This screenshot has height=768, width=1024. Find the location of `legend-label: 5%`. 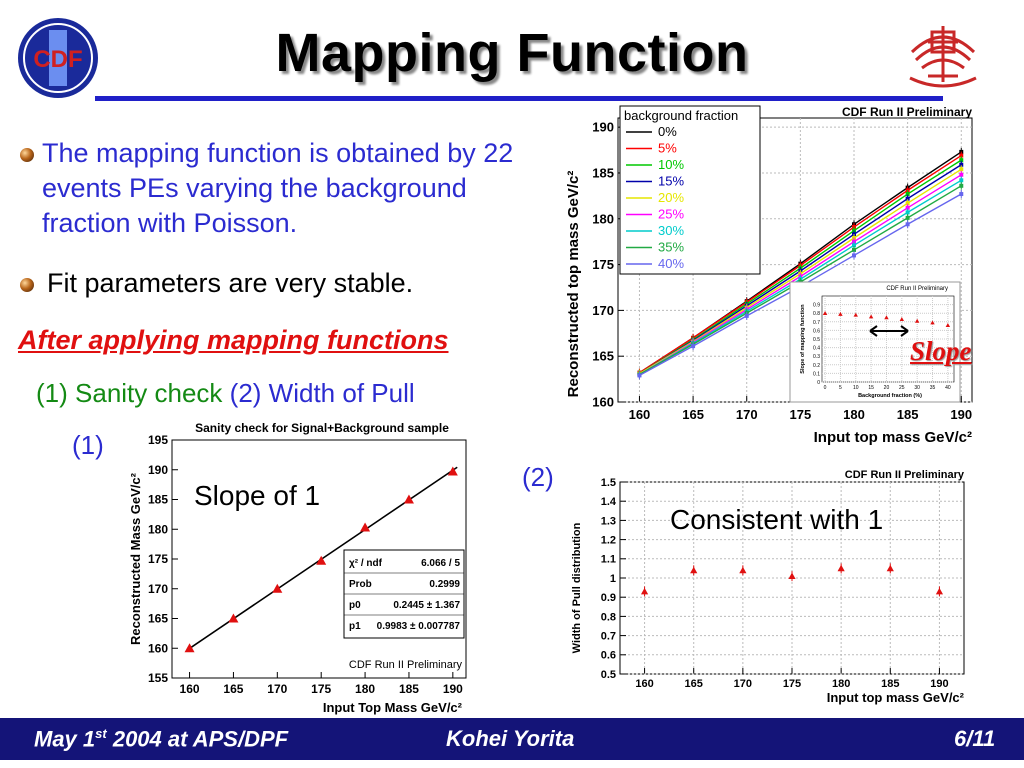

legend-label: 5% is located at coordinates (667, 148).